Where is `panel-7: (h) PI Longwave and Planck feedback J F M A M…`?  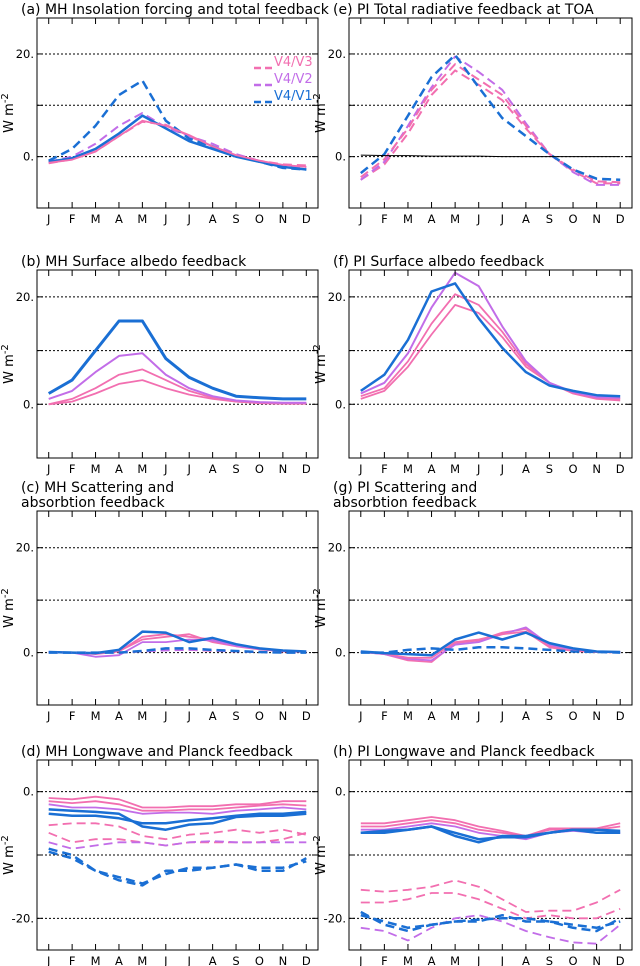 panel-7: (h) PI Longwave and Planck feedback J F M A M… is located at coordinates (472, 855).